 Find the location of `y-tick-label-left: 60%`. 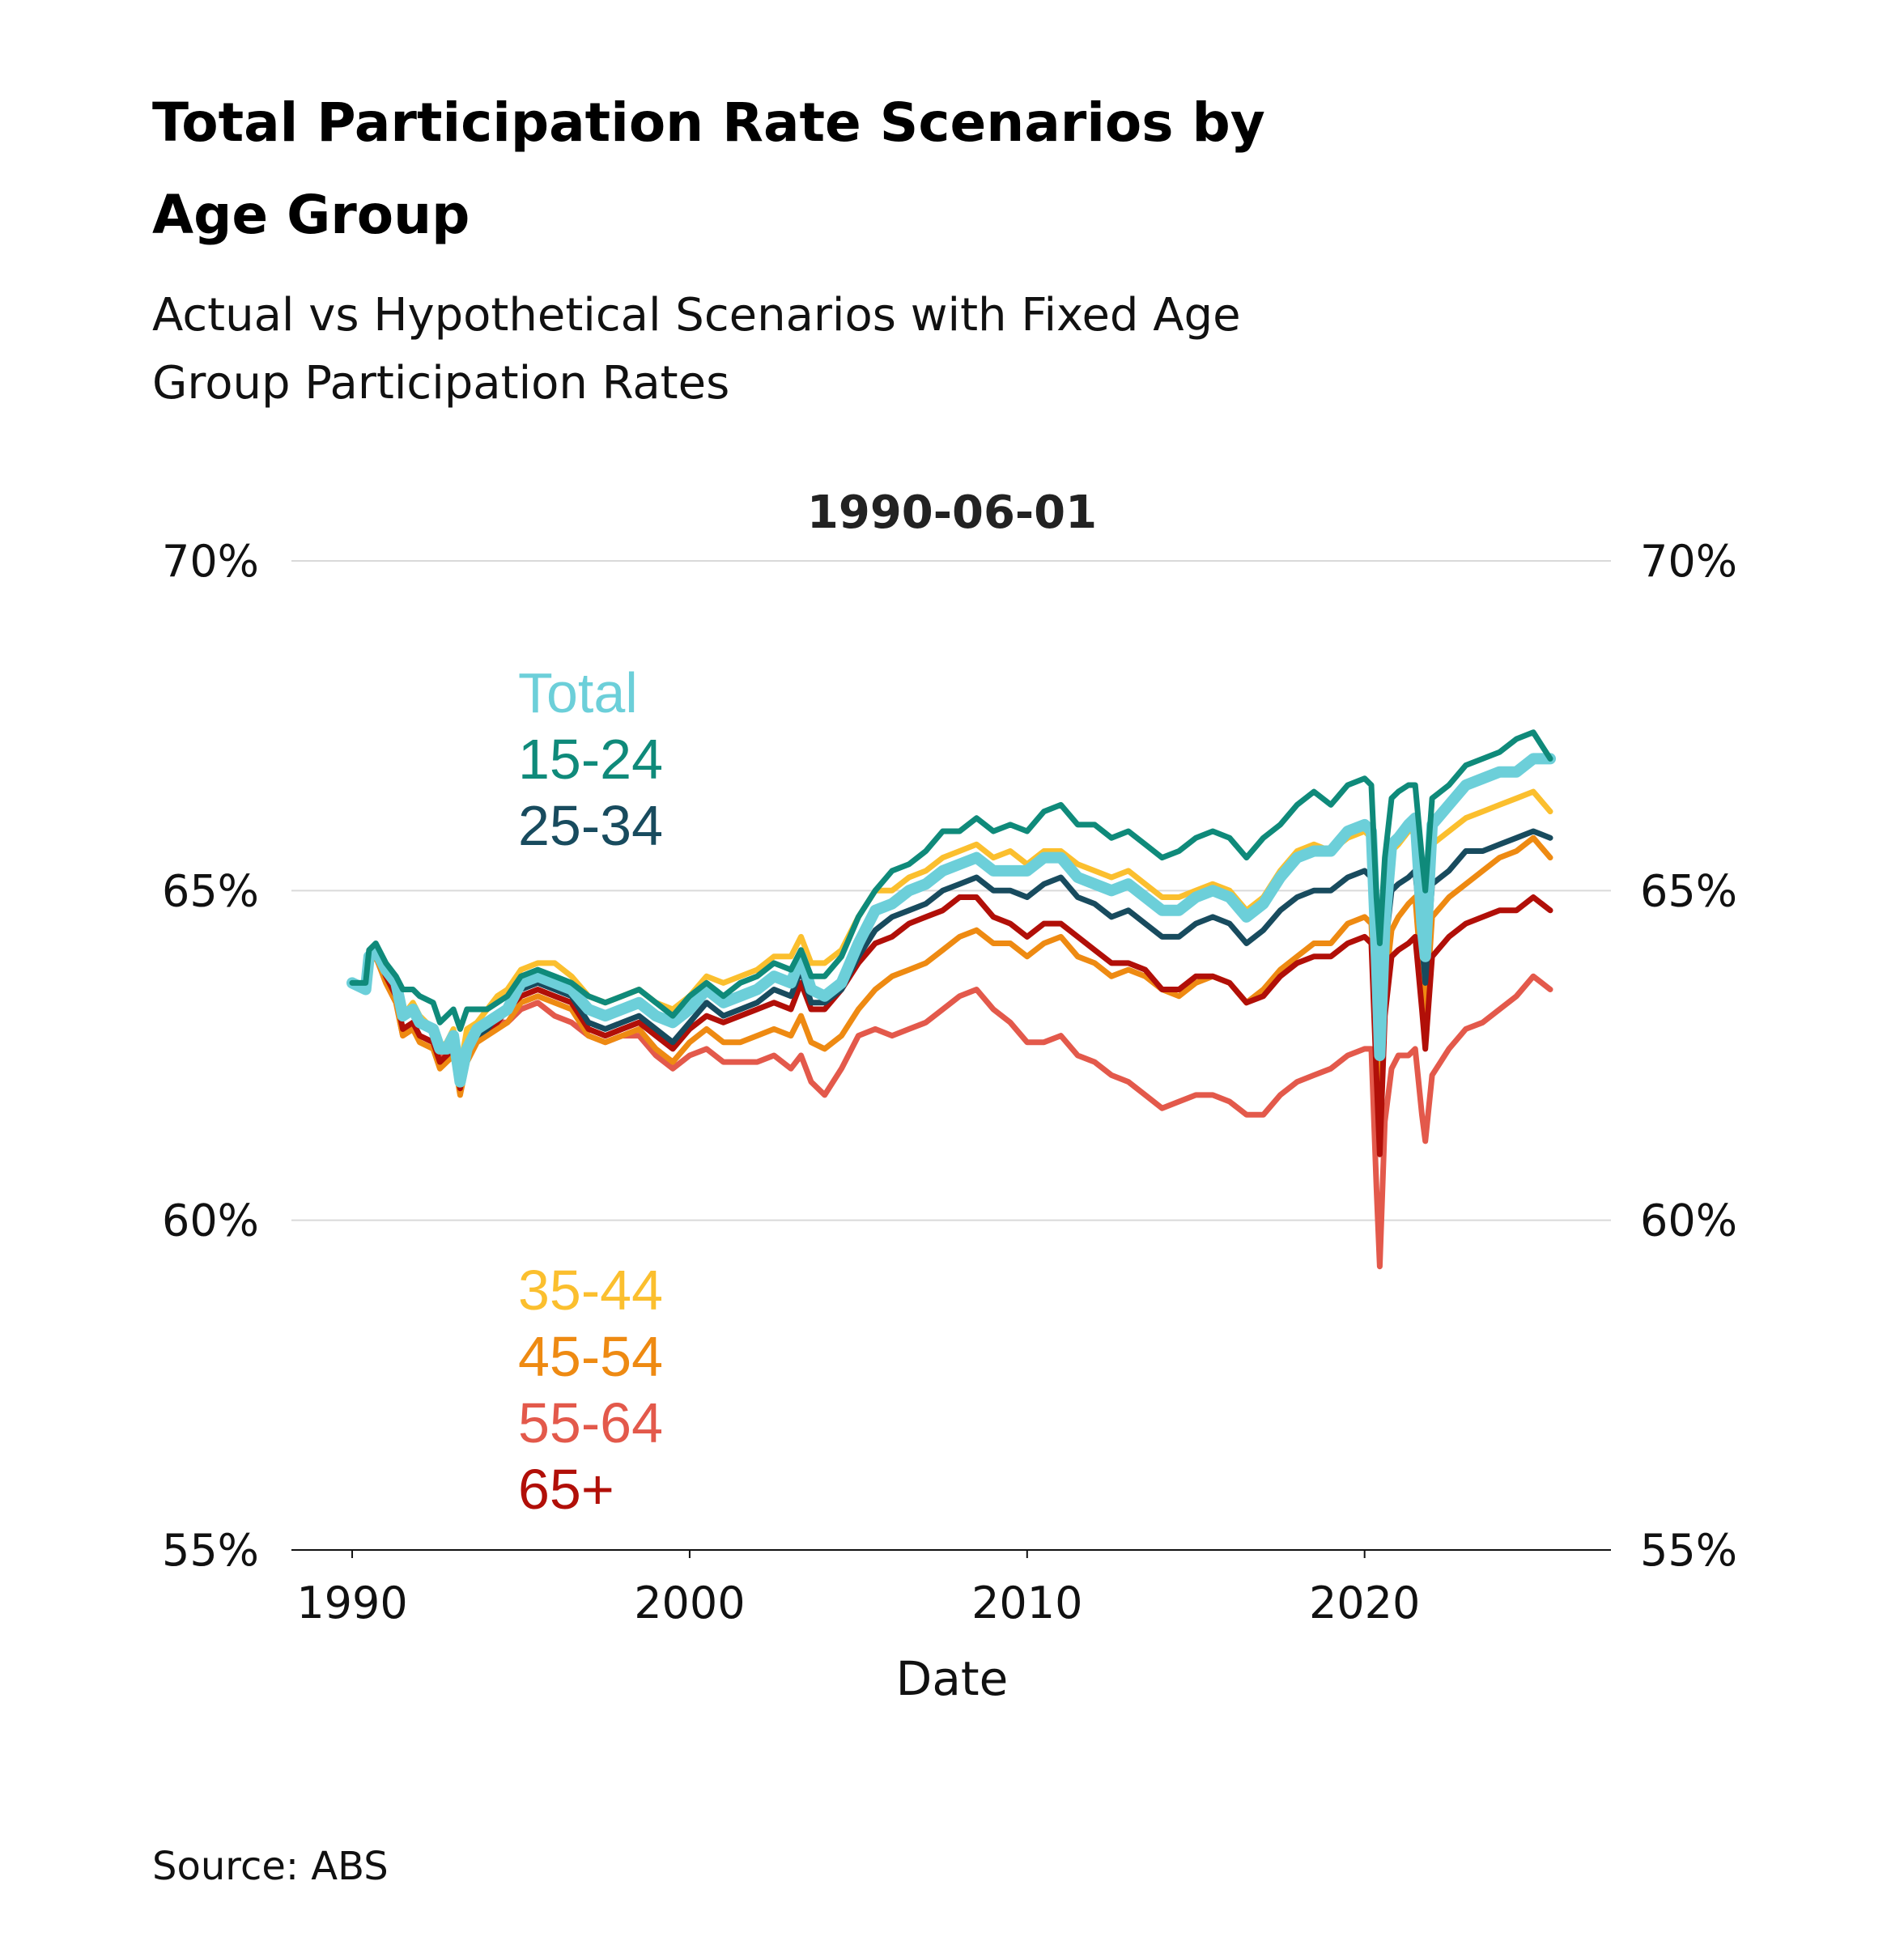

y-tick-label-left: 60% is located at coordinates (211, 1220).